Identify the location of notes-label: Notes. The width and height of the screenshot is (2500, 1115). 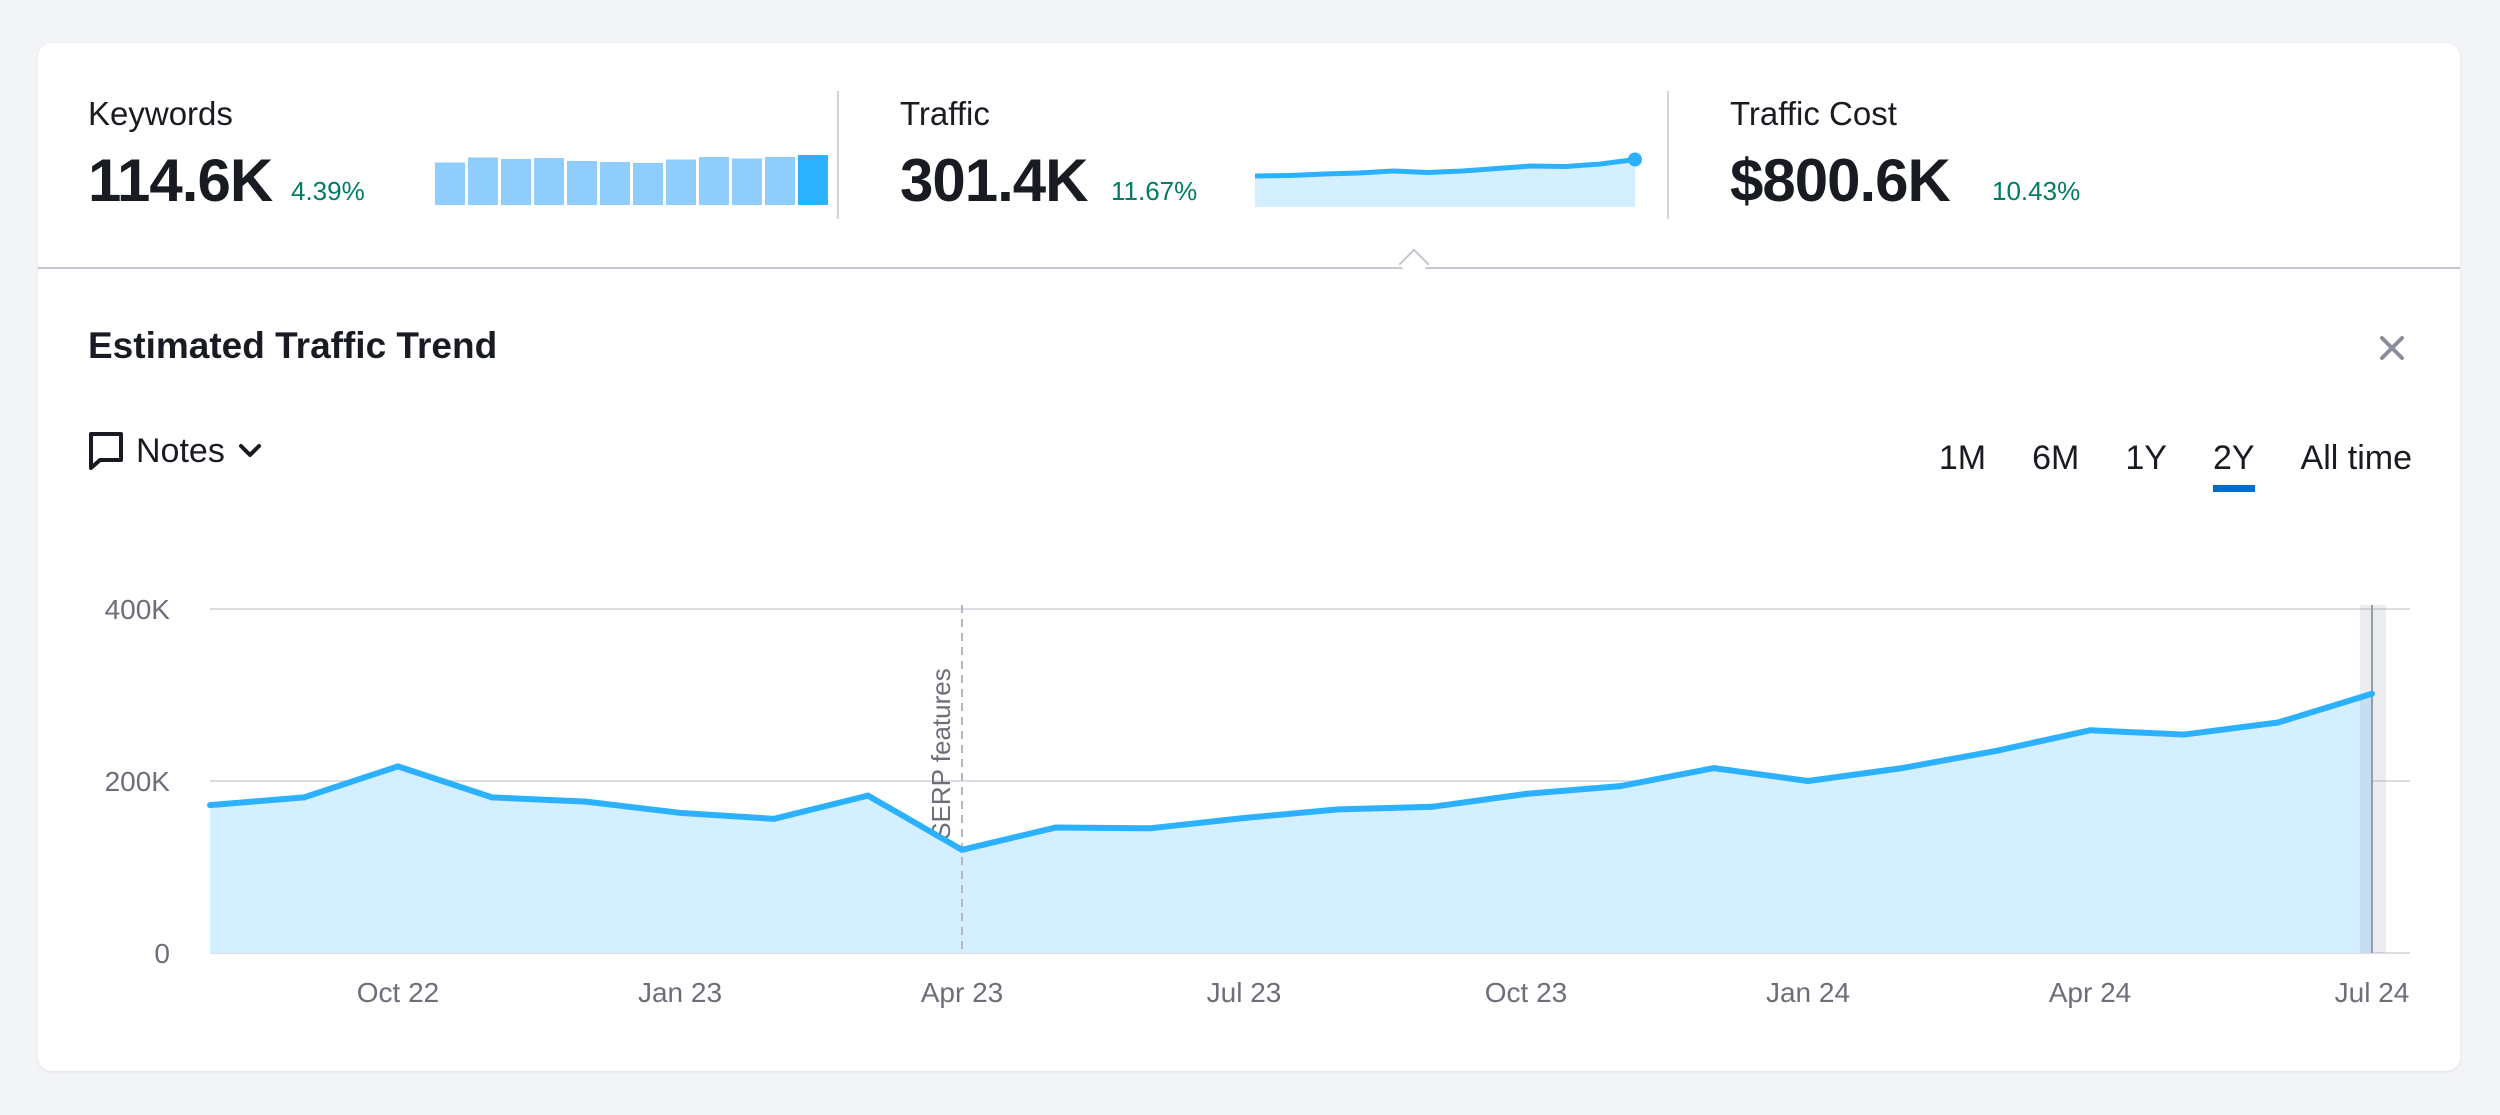
(180, 450).